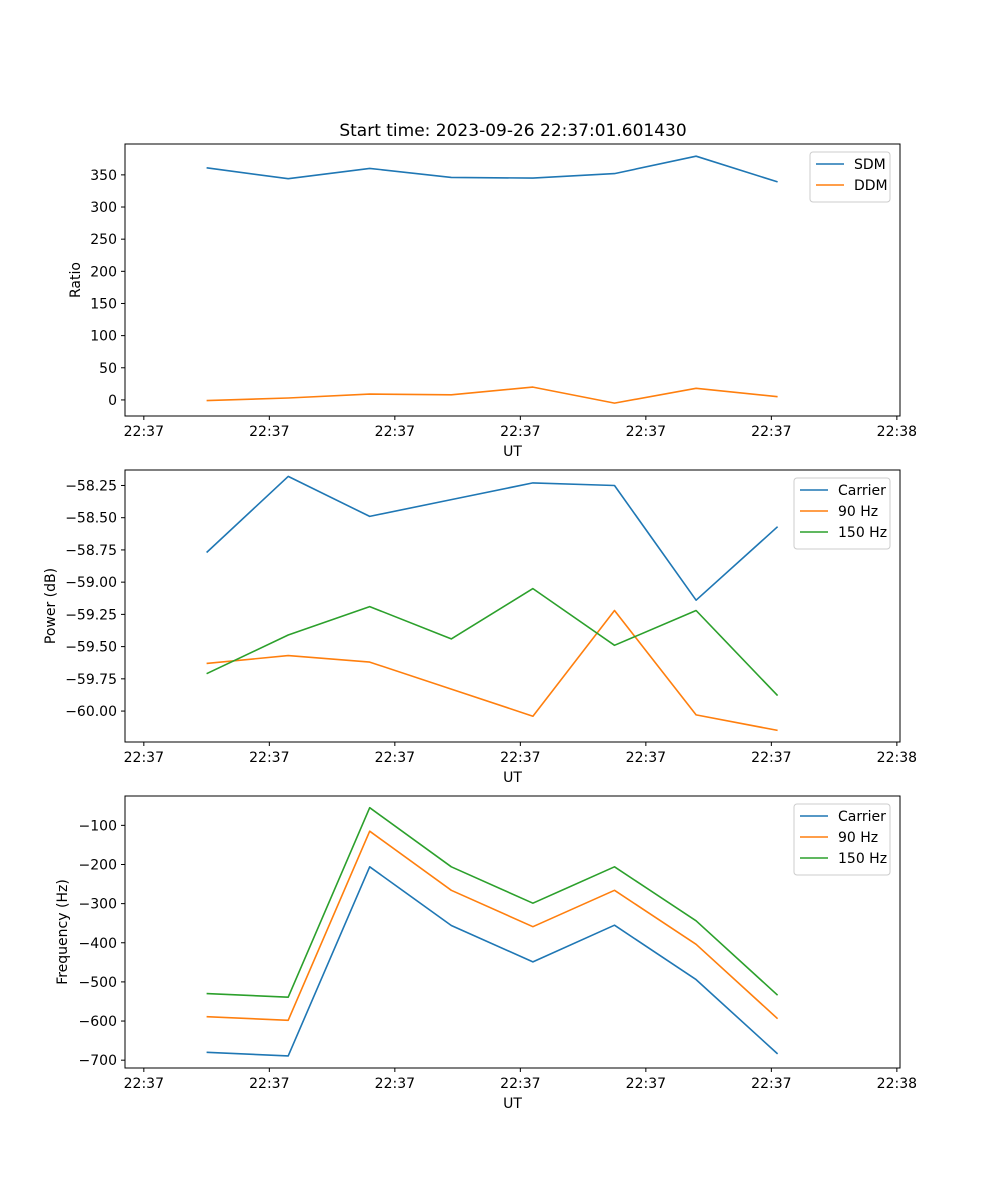 This screenshot has width=1000, height=1200. Describe the element at coordinates (108, 369) in the screenshot. I see `ratio-y-tick-label: 50` at that location.